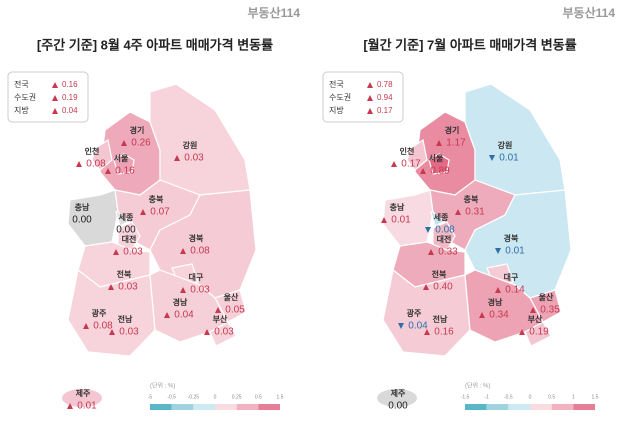 The image size is (628, 425). Describe the element at coordinates (418, 326) in the screenshot. I see `region-value: 0.04` at that location.